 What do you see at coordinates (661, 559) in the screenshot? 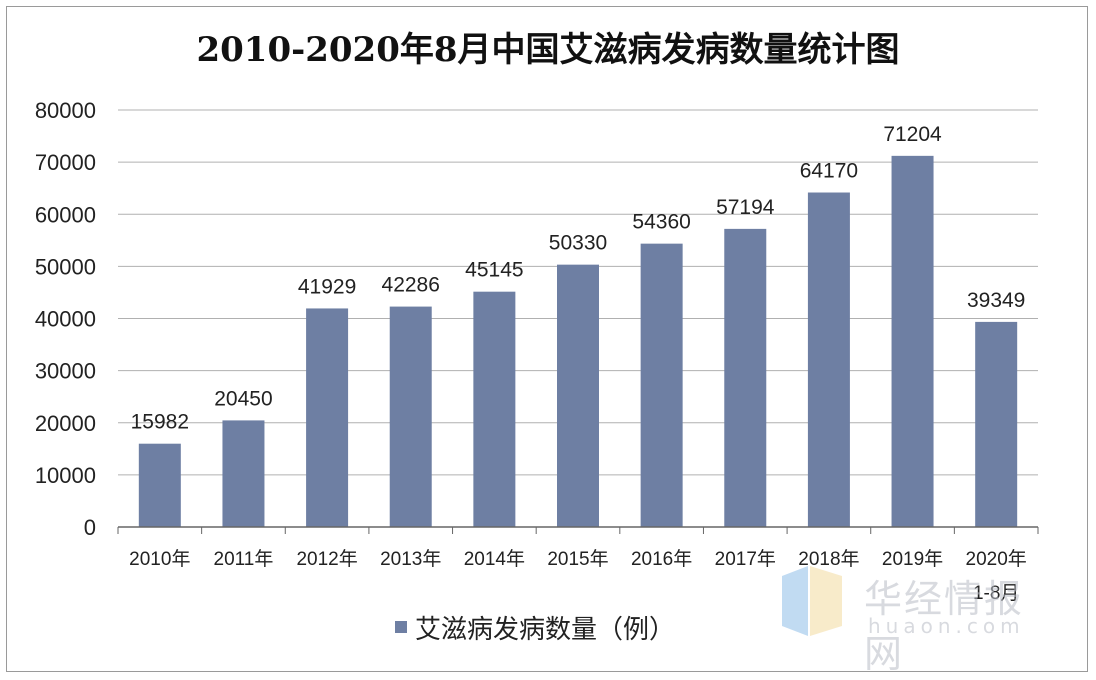
I see `x-category-label: 2016年` at bounding box center [661, 559].